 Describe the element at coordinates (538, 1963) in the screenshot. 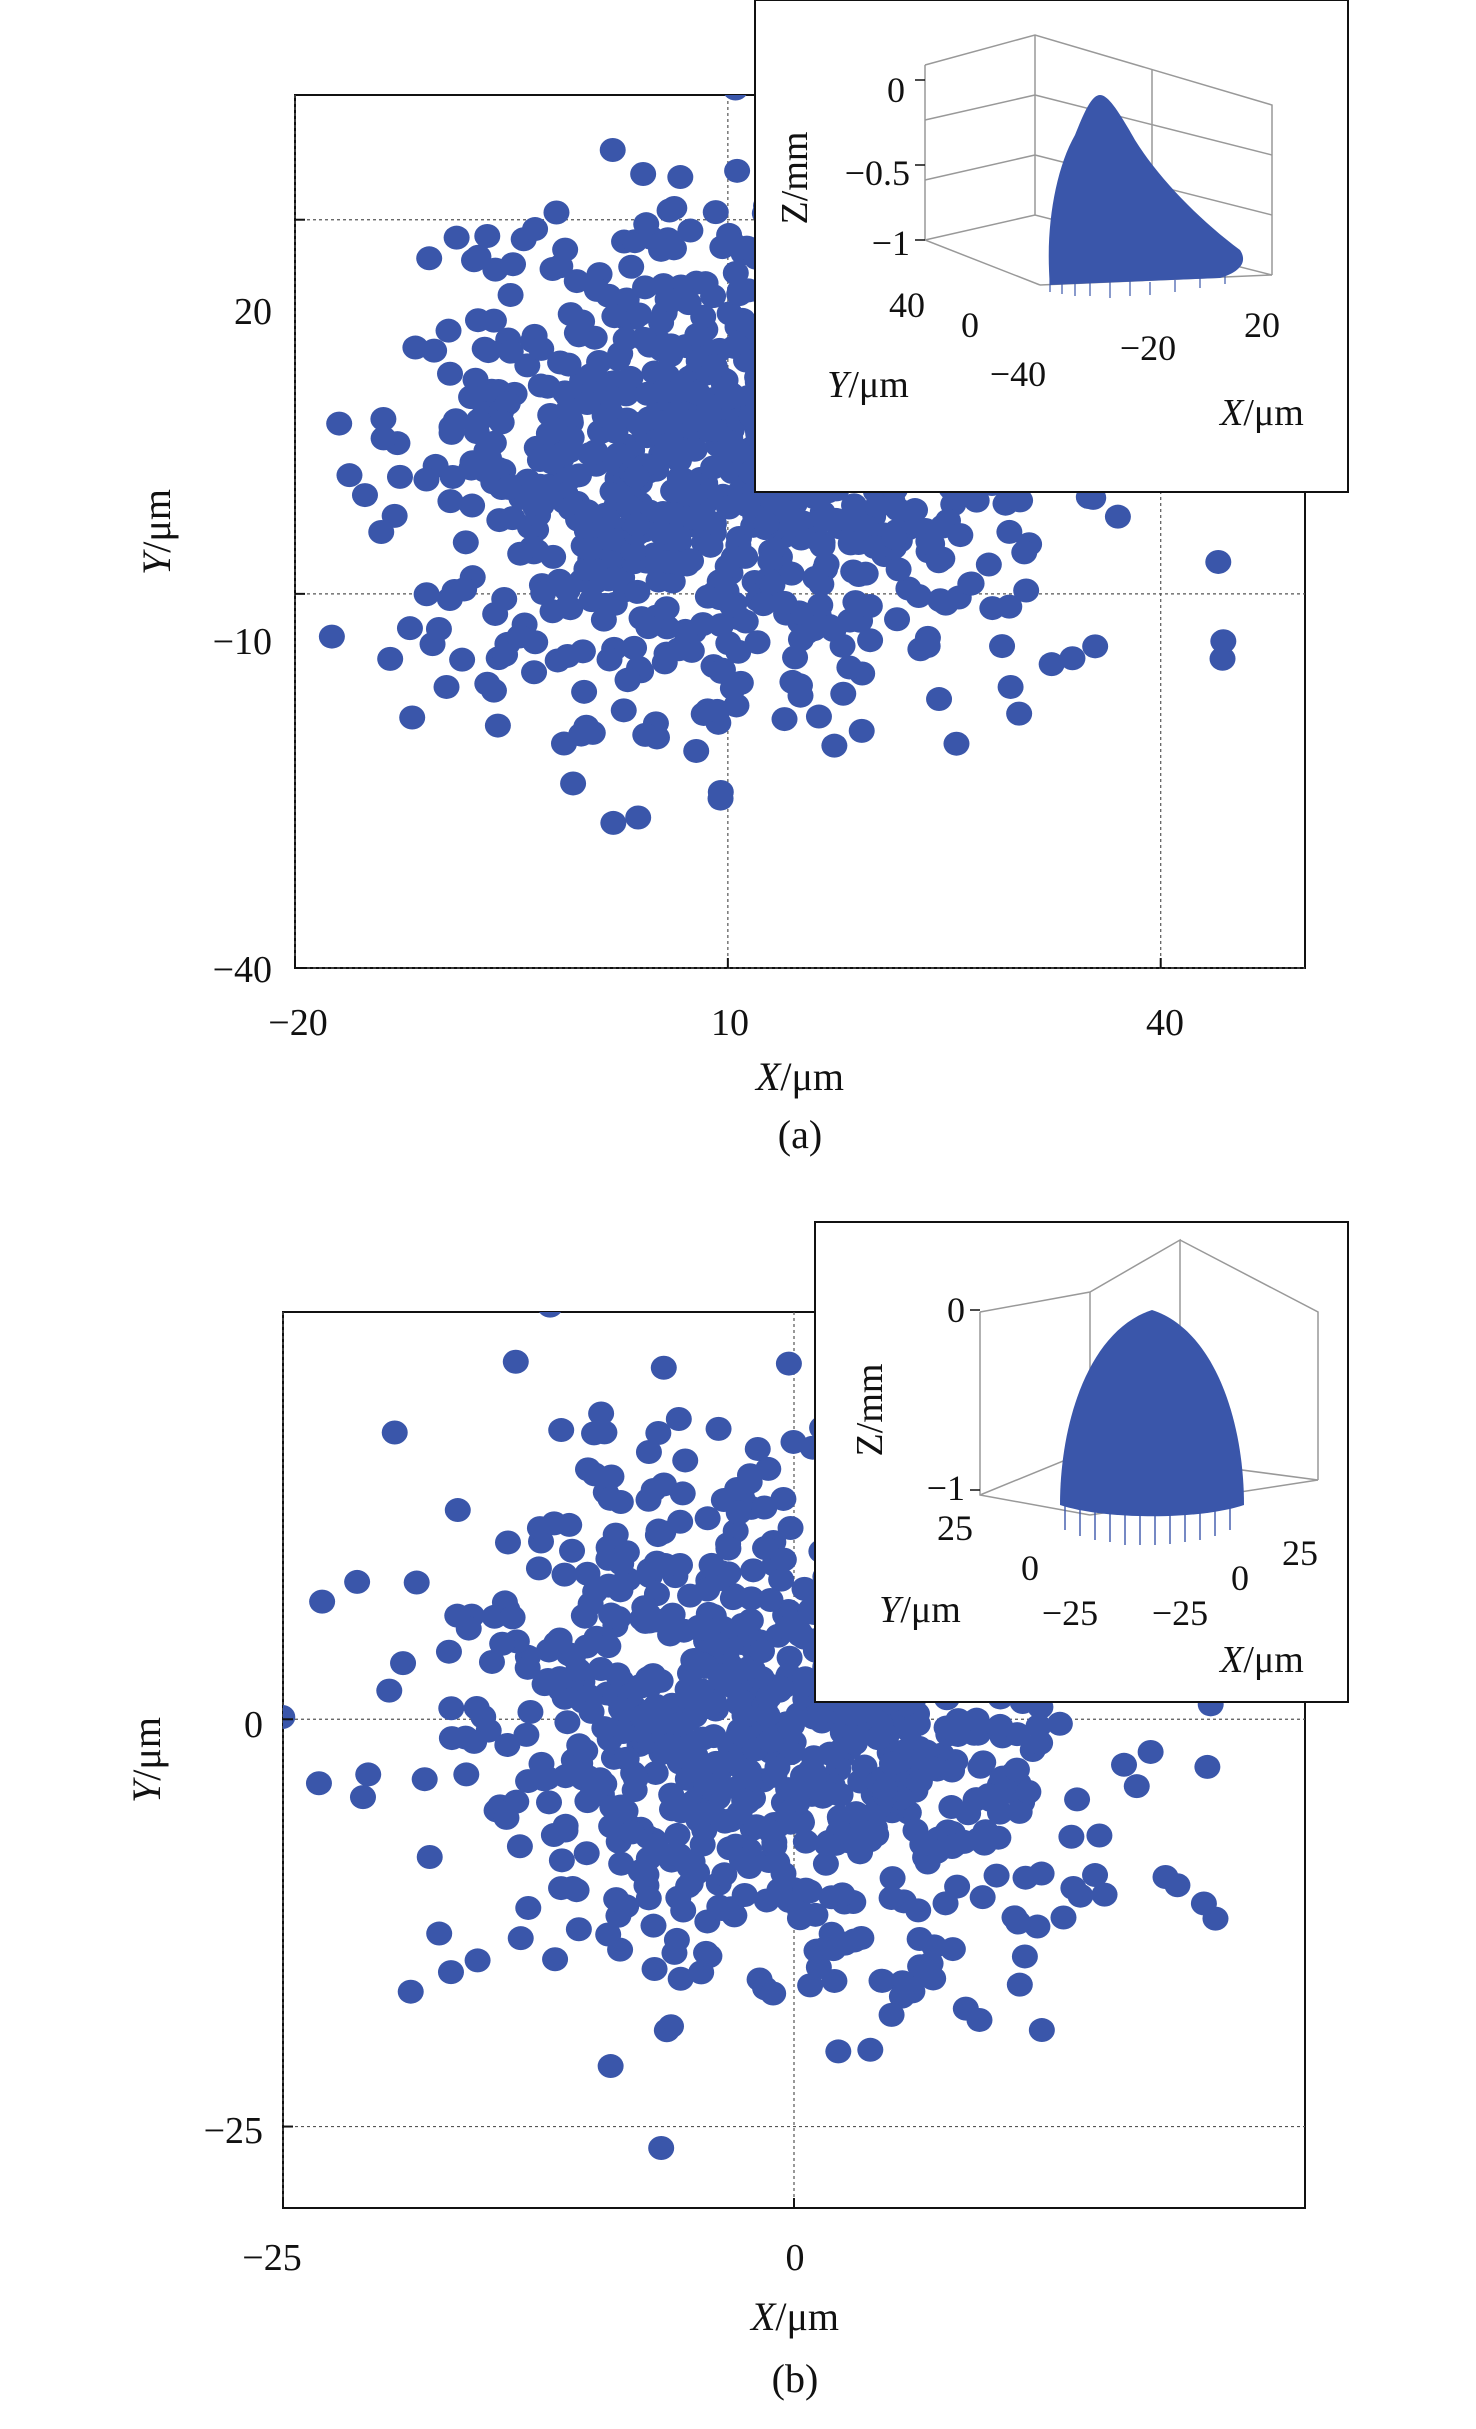

I see `tick-marks-b` at that location.